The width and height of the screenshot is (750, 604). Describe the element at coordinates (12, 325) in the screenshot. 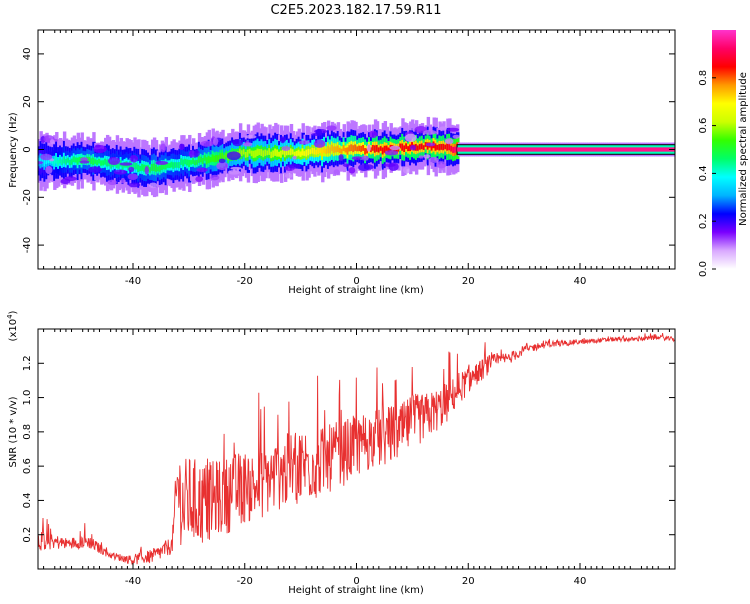

I see `snr-yscale: (x104)` at that location.